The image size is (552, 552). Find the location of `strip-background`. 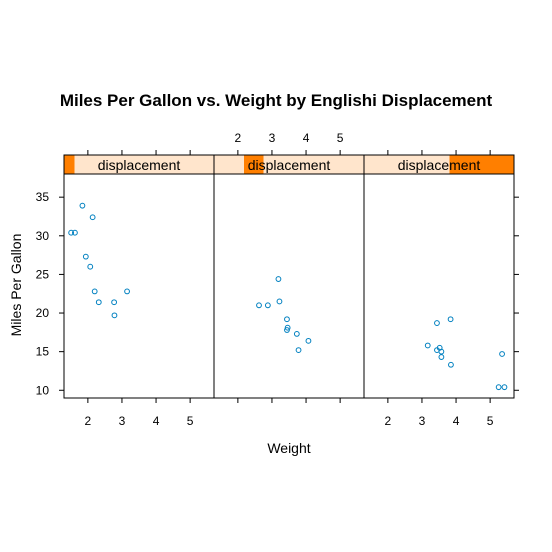

strip-background is located at coordinates (139, 164).